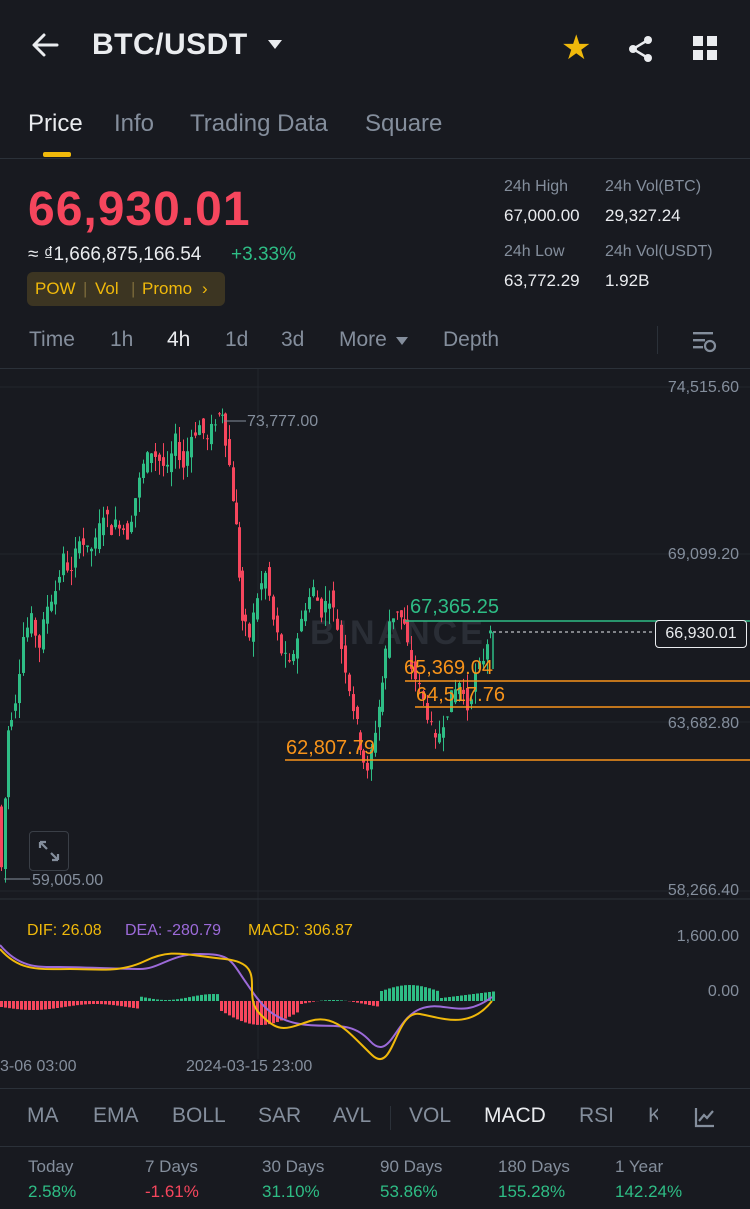 Image resolution: width=750 pixels, height=1209 pixels. I want to click on macd-value-label: MACD: 306.87, so click(300, 930).